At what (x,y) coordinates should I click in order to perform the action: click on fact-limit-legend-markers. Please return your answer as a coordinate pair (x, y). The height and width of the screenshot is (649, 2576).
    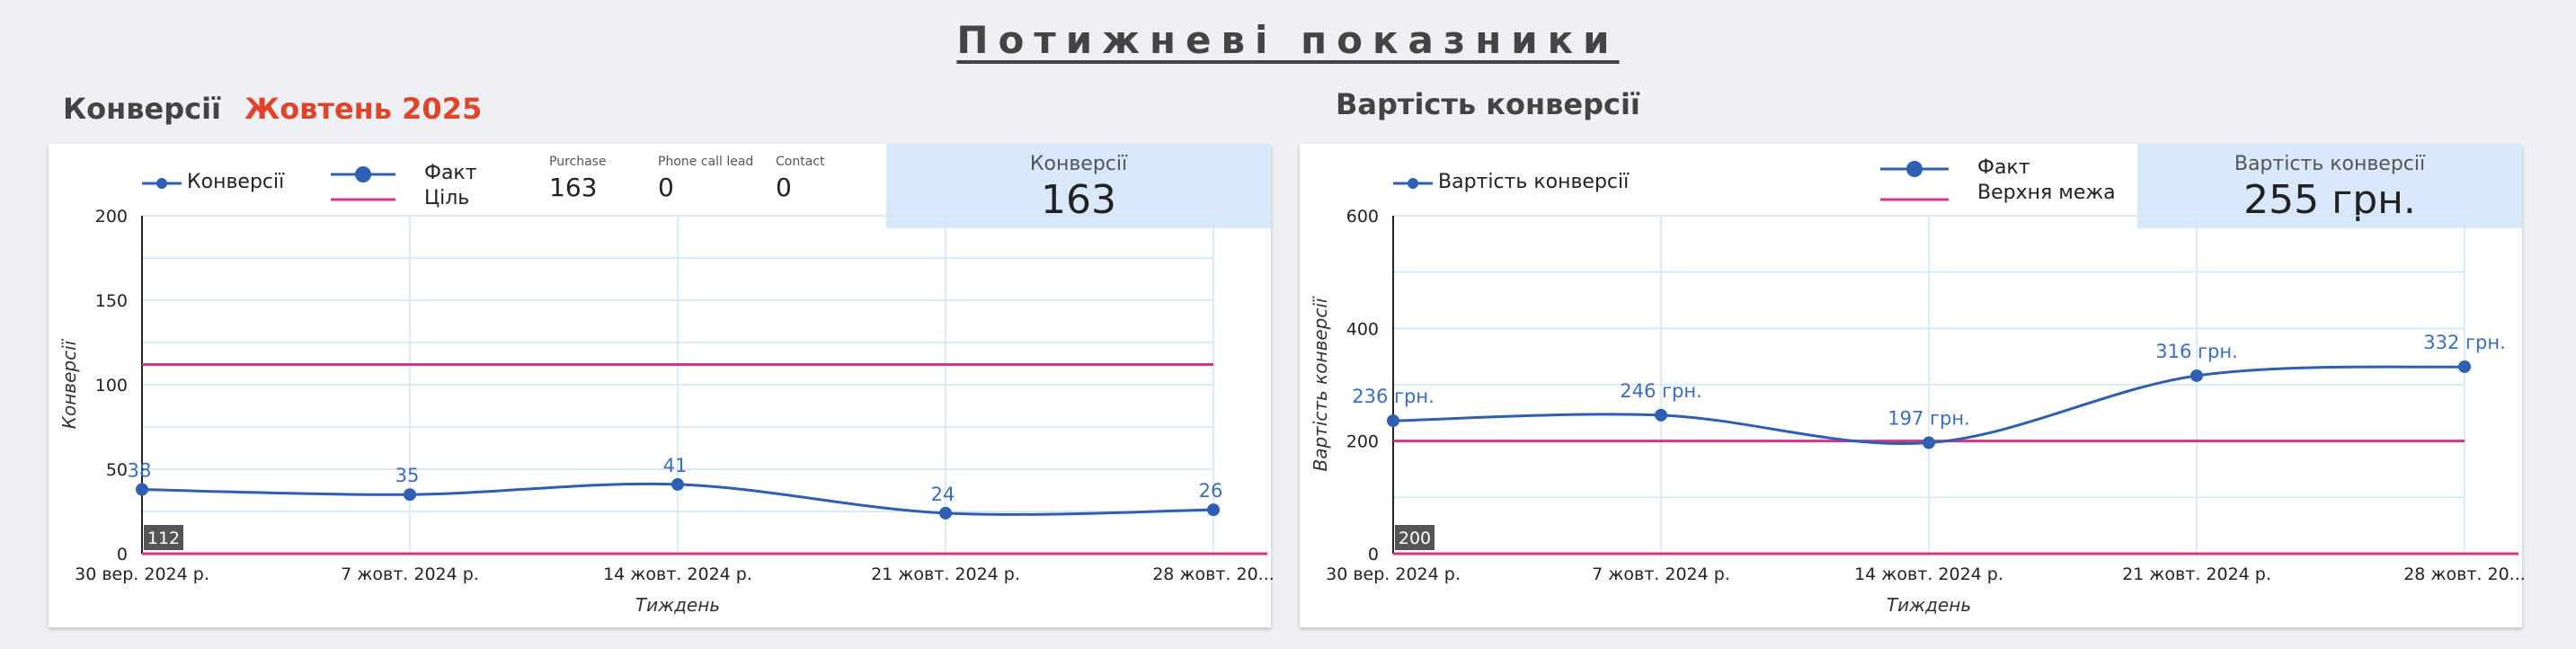
    Looking at the image, I should click on (1915, 181).